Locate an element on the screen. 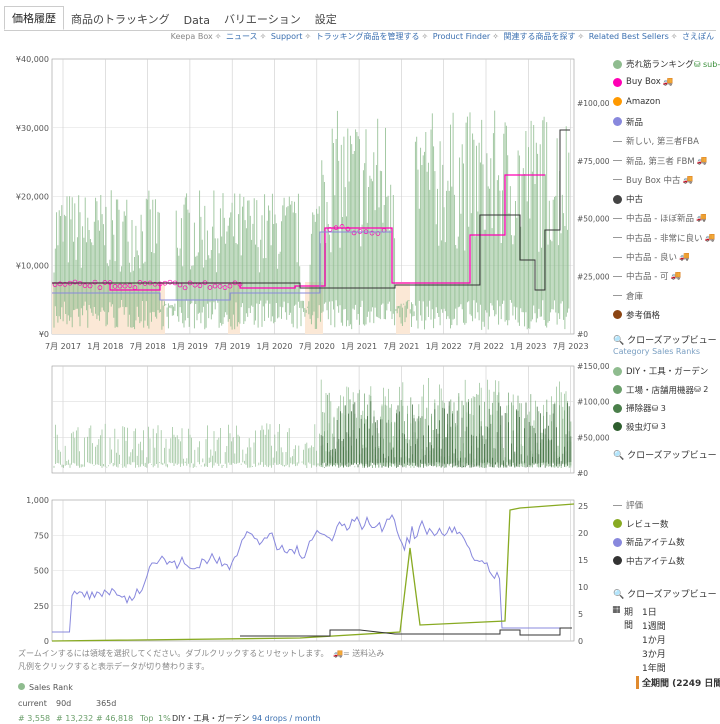 The width and height of the screenshot is (720, 724). legend-item: 新しい, 第三者FBA is located at coordinates (656, 141).